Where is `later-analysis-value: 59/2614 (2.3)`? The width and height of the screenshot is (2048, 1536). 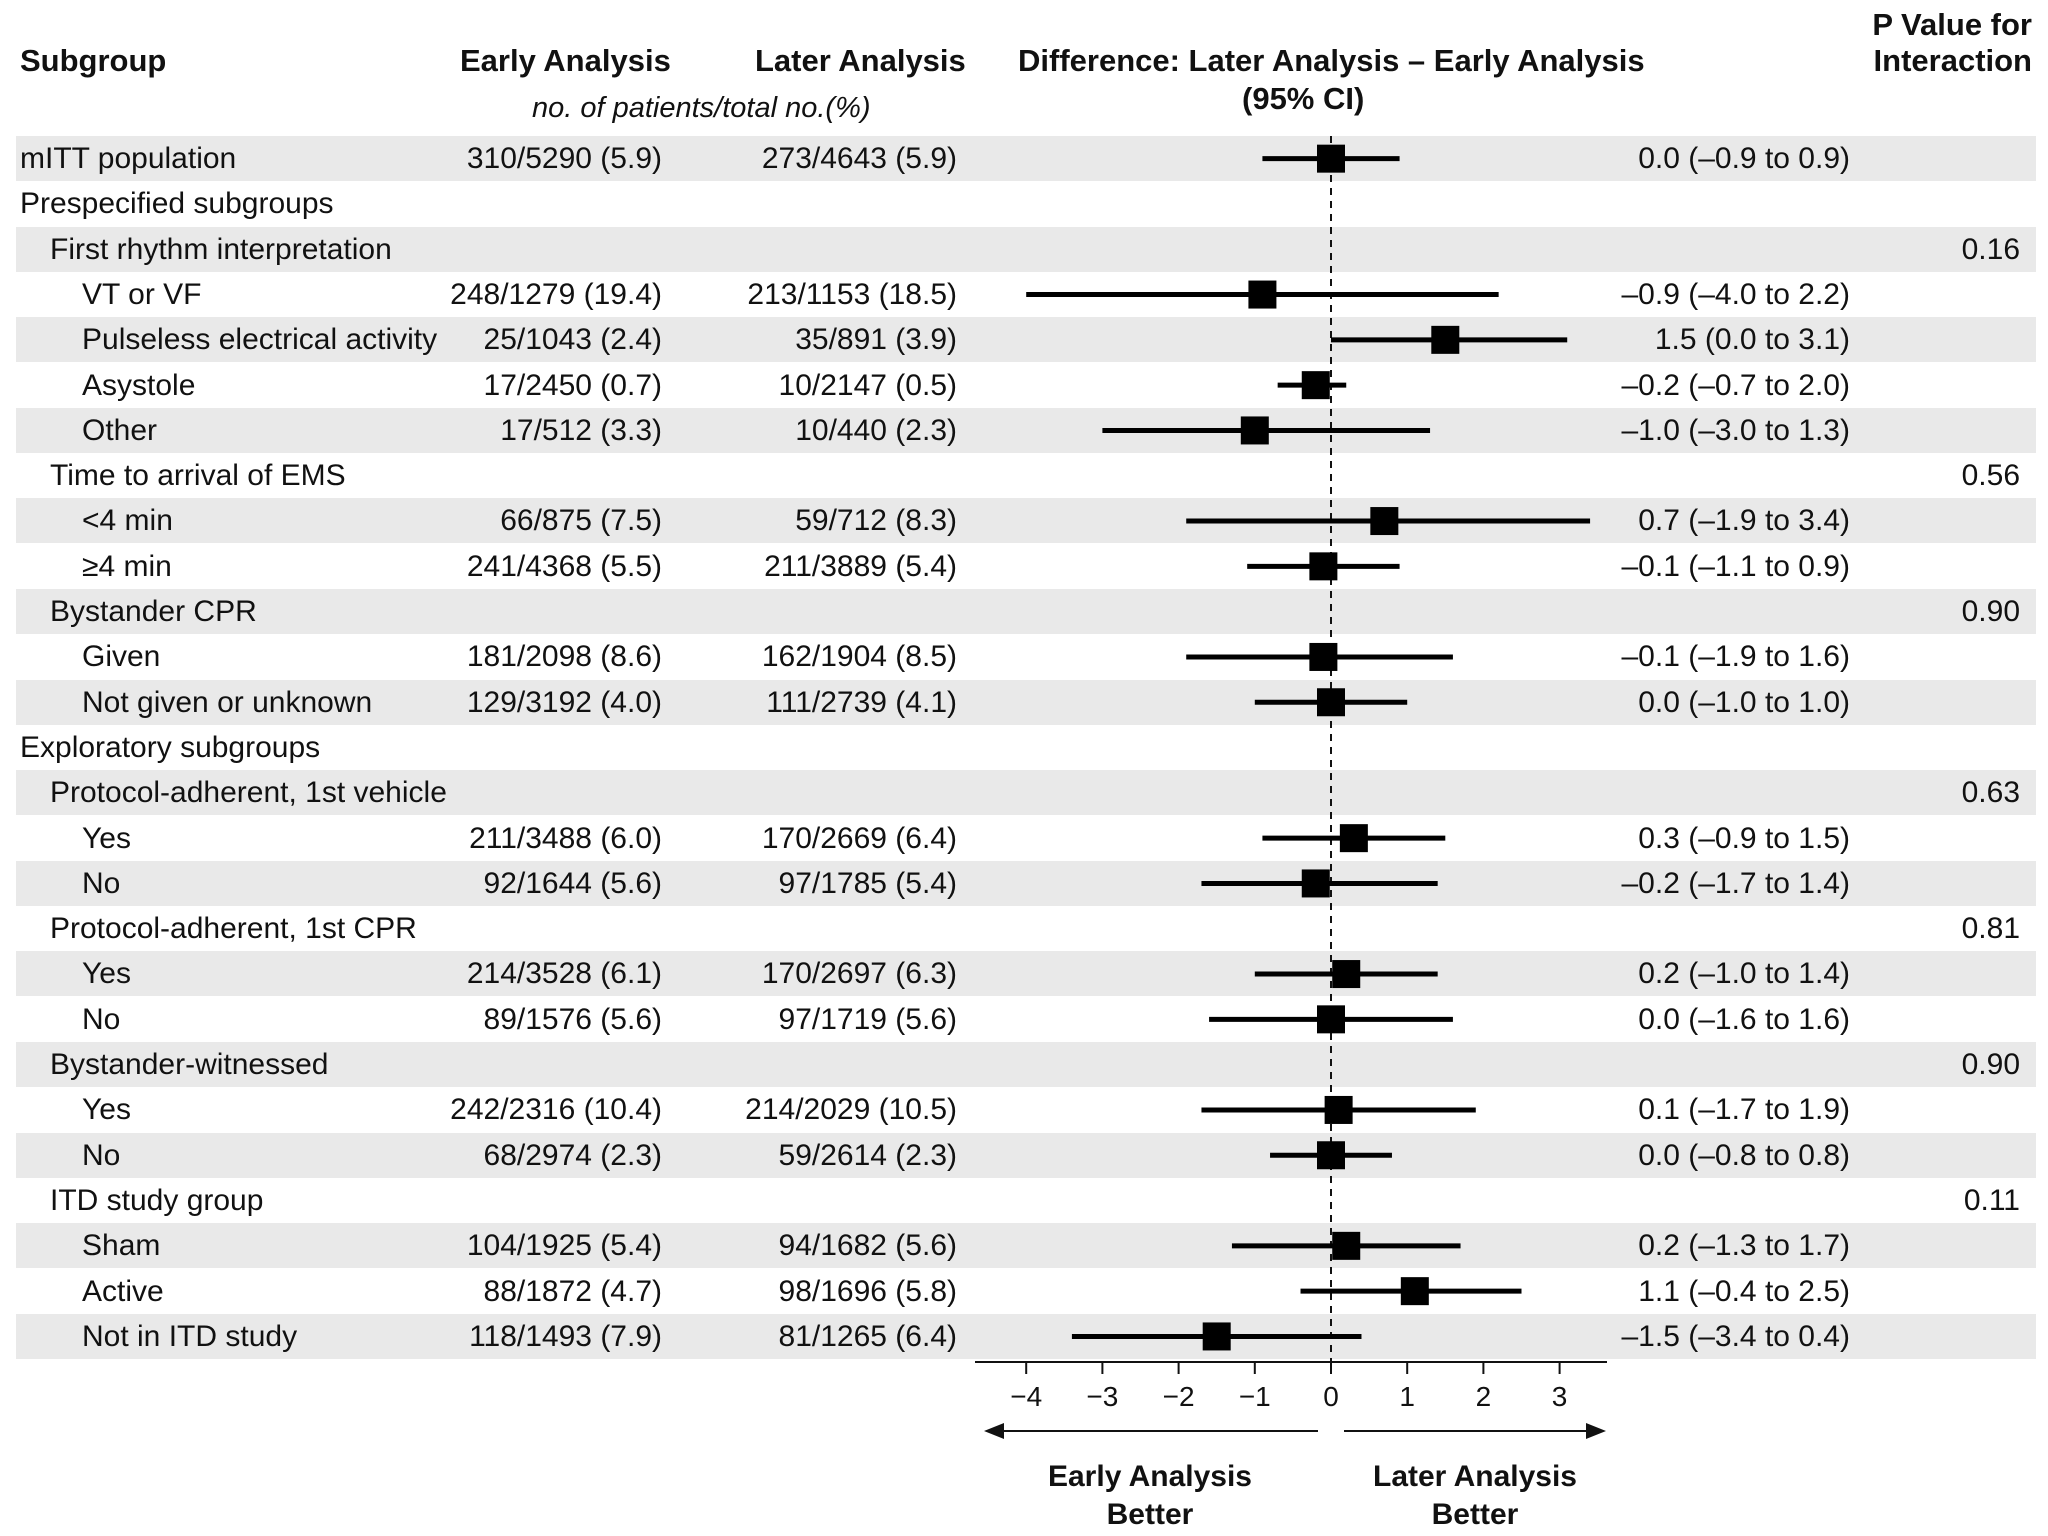 later-analysis-value: 59/2614 (2.3) is located at coordinates (867, 1155).